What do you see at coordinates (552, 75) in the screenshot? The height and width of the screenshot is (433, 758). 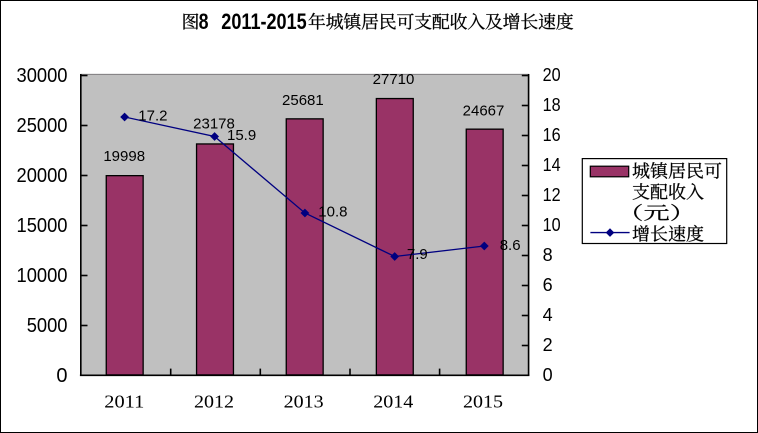 I see `svg-text: 20` at bounding box center [552, 75].